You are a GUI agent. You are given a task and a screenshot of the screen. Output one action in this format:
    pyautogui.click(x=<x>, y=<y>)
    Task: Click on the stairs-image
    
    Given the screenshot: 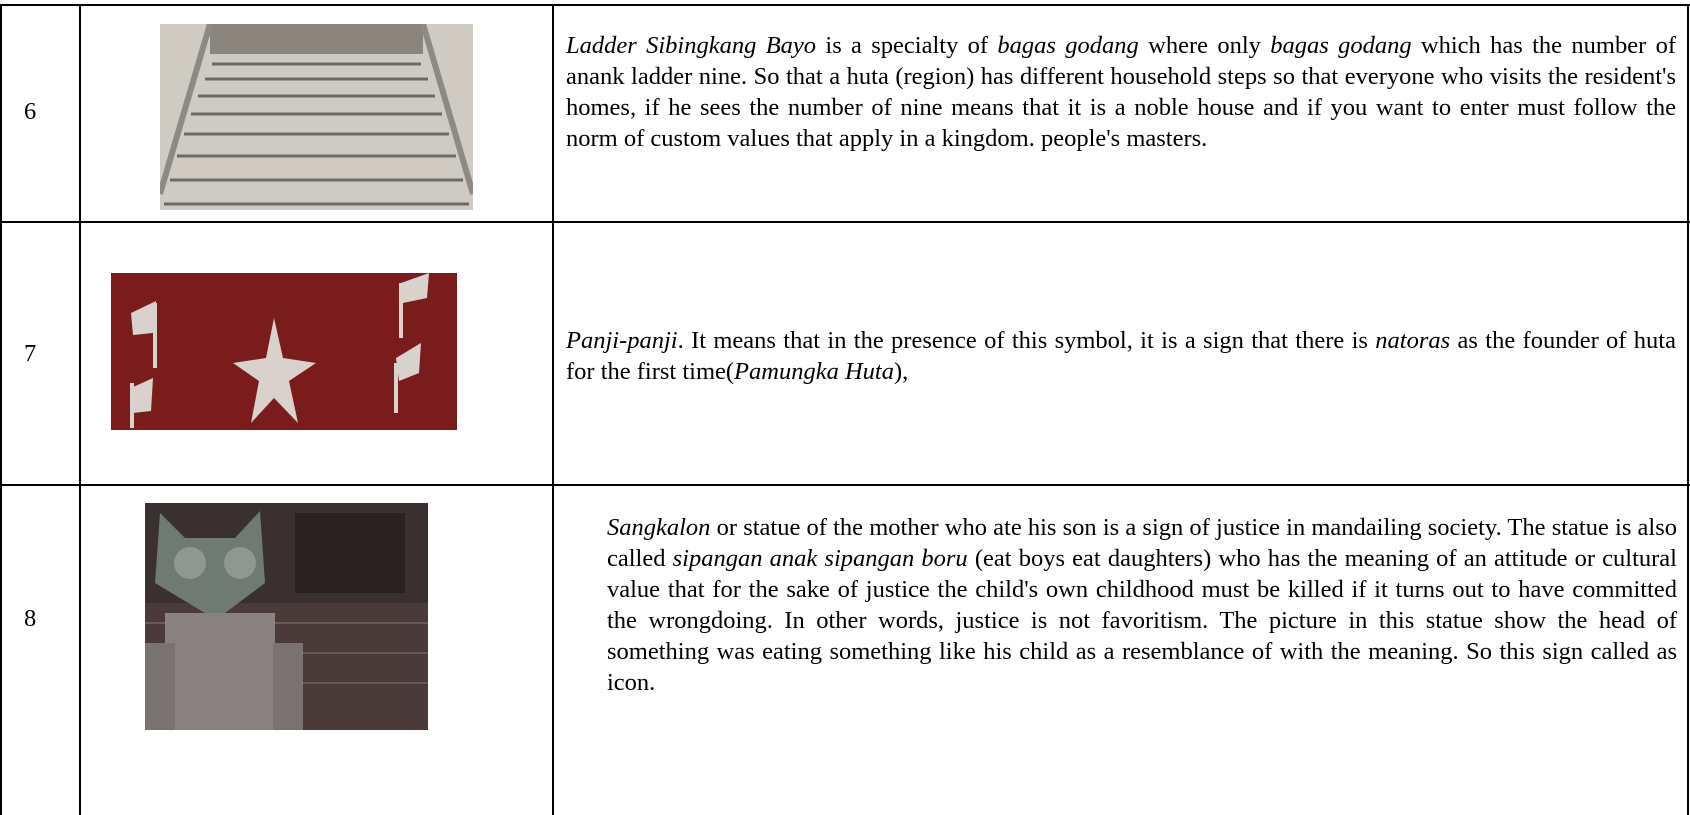 What is the action you would take?
    pyautogui.click(x=316, y=117)
    